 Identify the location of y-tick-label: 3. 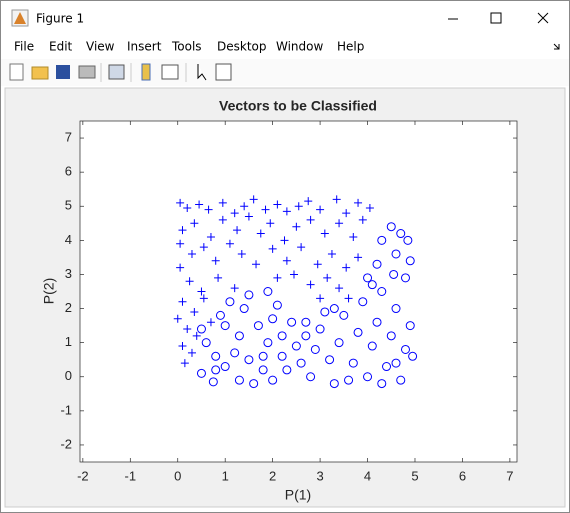
(68, 273).